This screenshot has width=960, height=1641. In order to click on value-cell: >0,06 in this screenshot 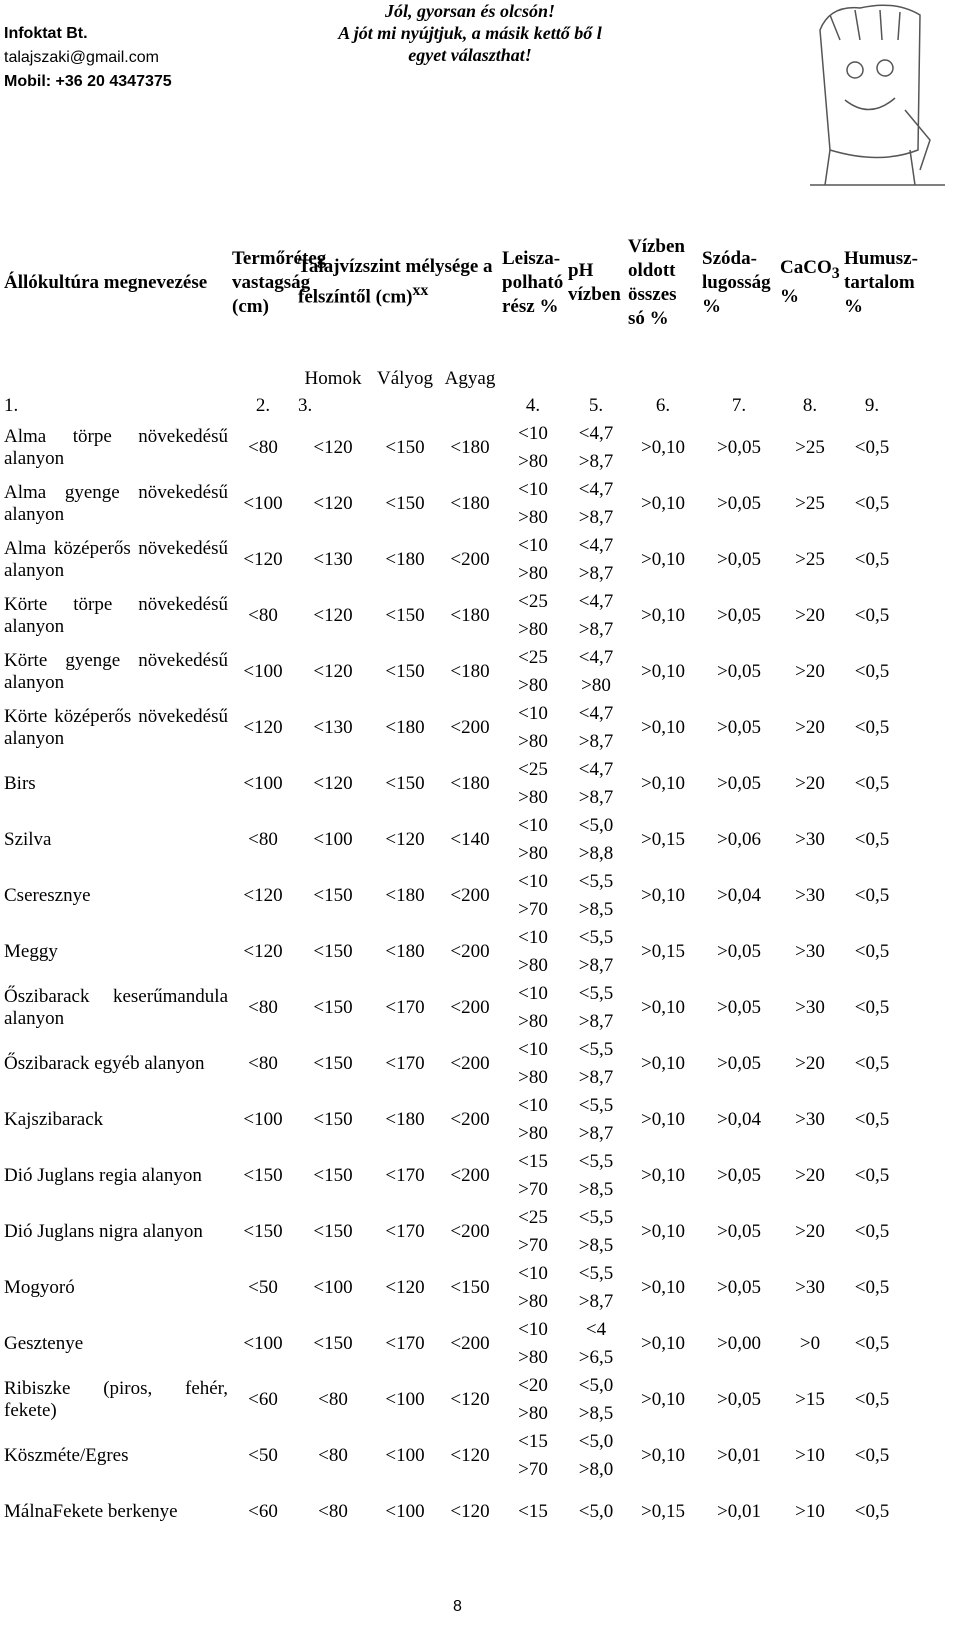, I will do `click(739, 839)`.